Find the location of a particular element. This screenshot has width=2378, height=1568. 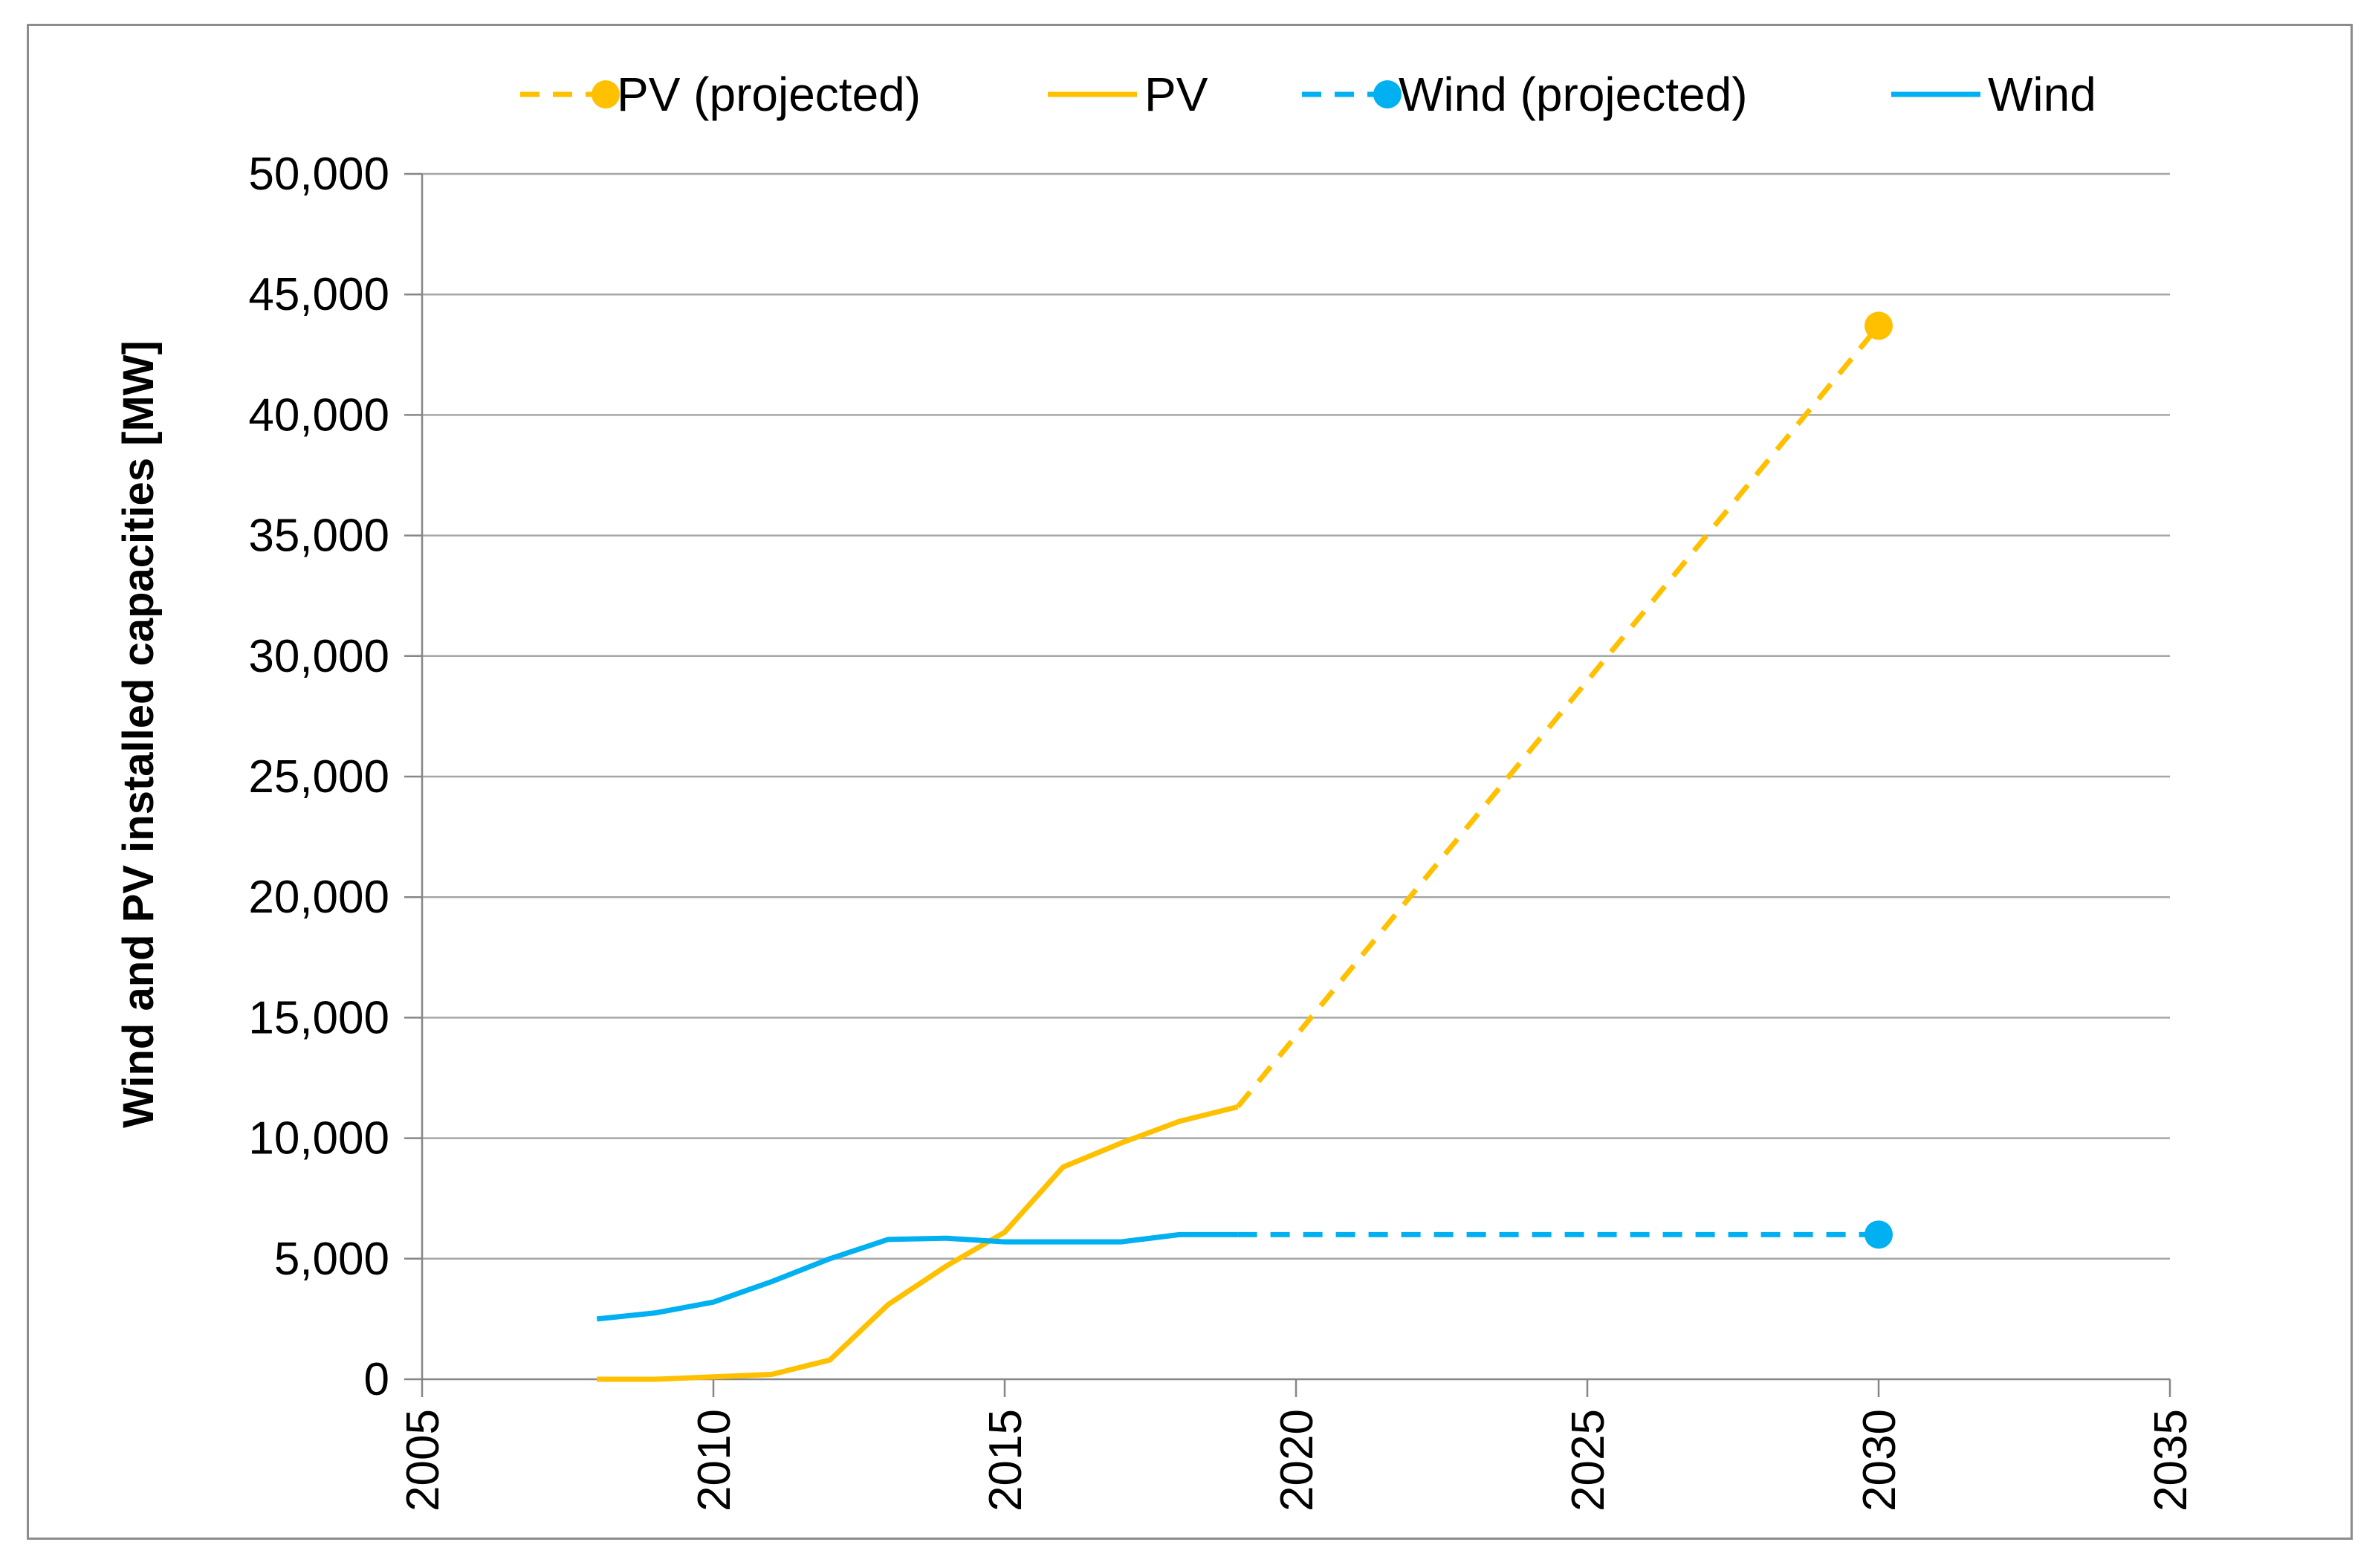

y-tick-label: 10,000 is located at coordinates (318, 1138).